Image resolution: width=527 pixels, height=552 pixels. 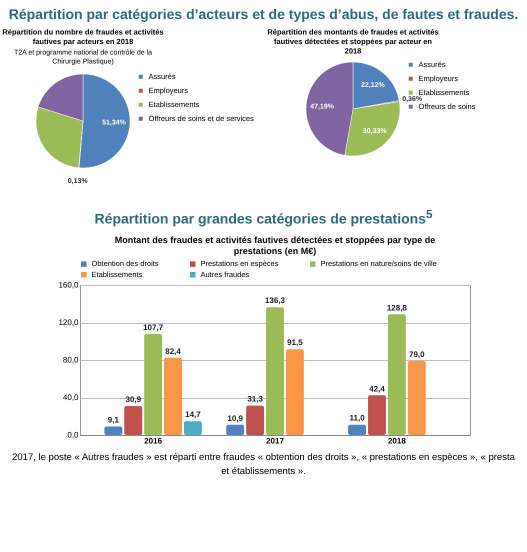 What do you see at coordinates (358, 417) in the screenshot?
I see `data-label: 11,0` at bounding box center [358, 417].